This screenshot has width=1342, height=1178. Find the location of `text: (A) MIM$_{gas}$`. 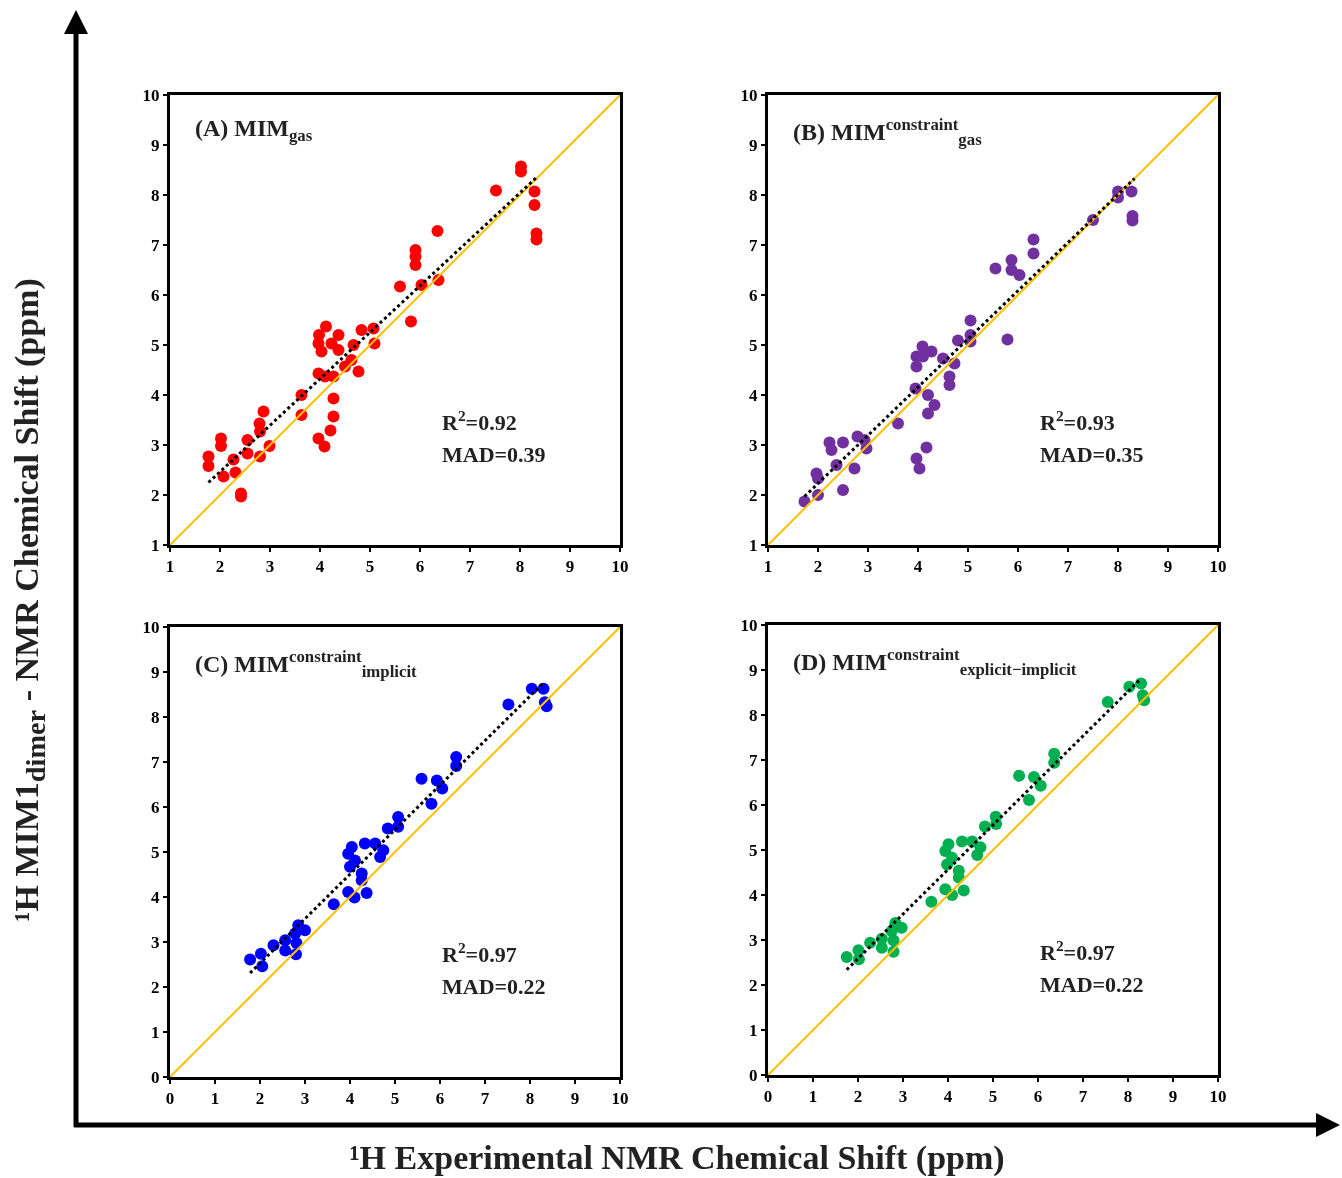

text: (A) MIM$_{gas}$ is located at coordinates (254, 130).